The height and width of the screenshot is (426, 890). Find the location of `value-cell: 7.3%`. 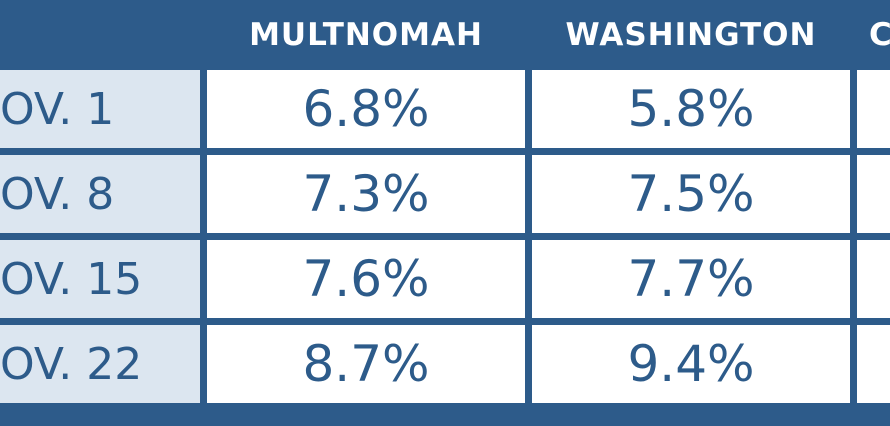

value-cell: 7.3% is located at coordinates (366, 194).